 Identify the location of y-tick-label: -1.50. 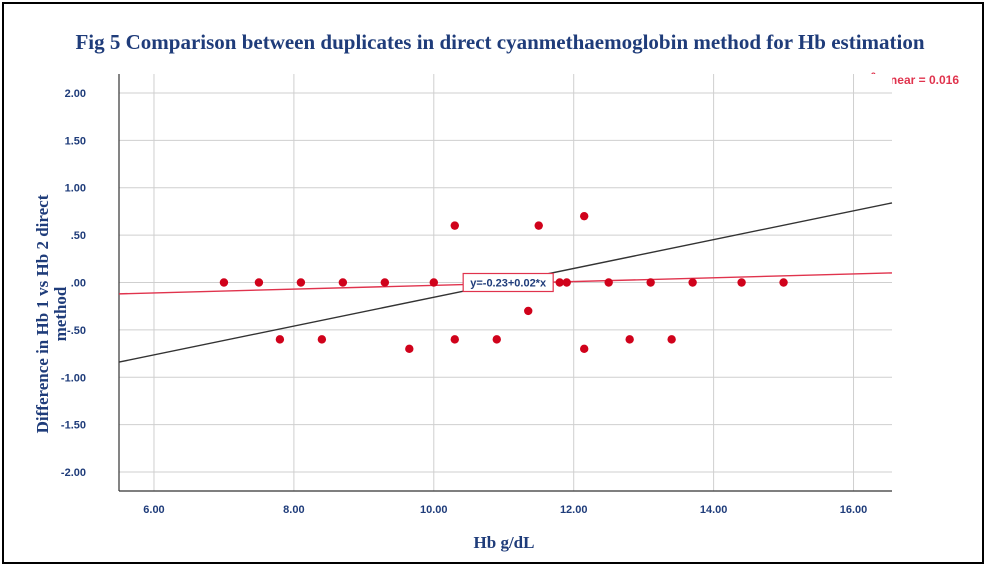
(73, 426).